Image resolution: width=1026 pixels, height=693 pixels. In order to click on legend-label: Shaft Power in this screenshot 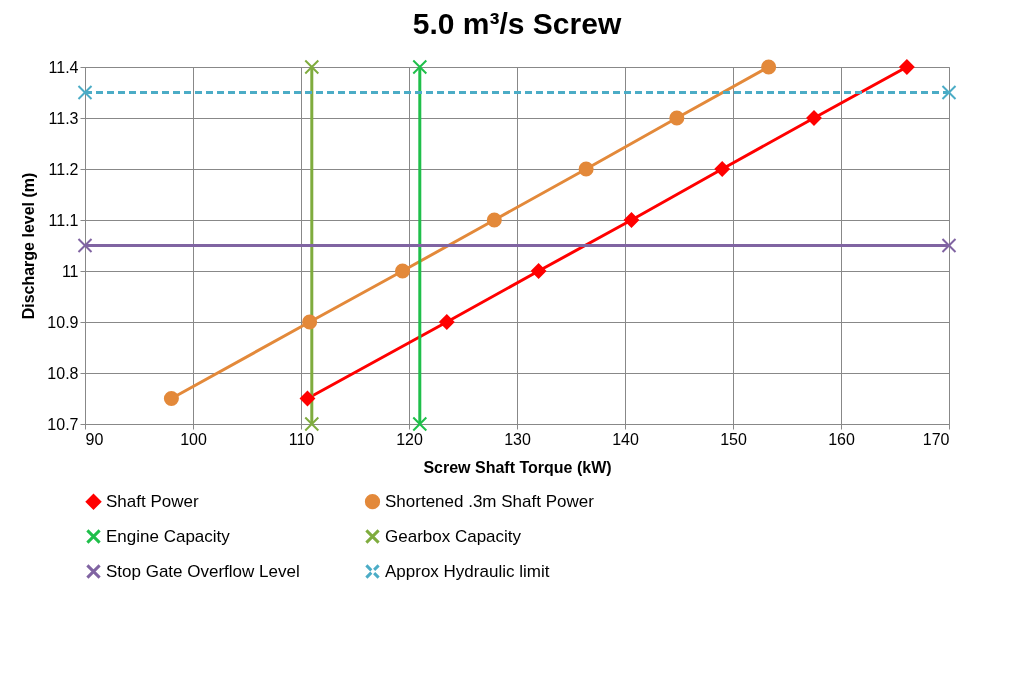, I will do `click(152, 501)`.